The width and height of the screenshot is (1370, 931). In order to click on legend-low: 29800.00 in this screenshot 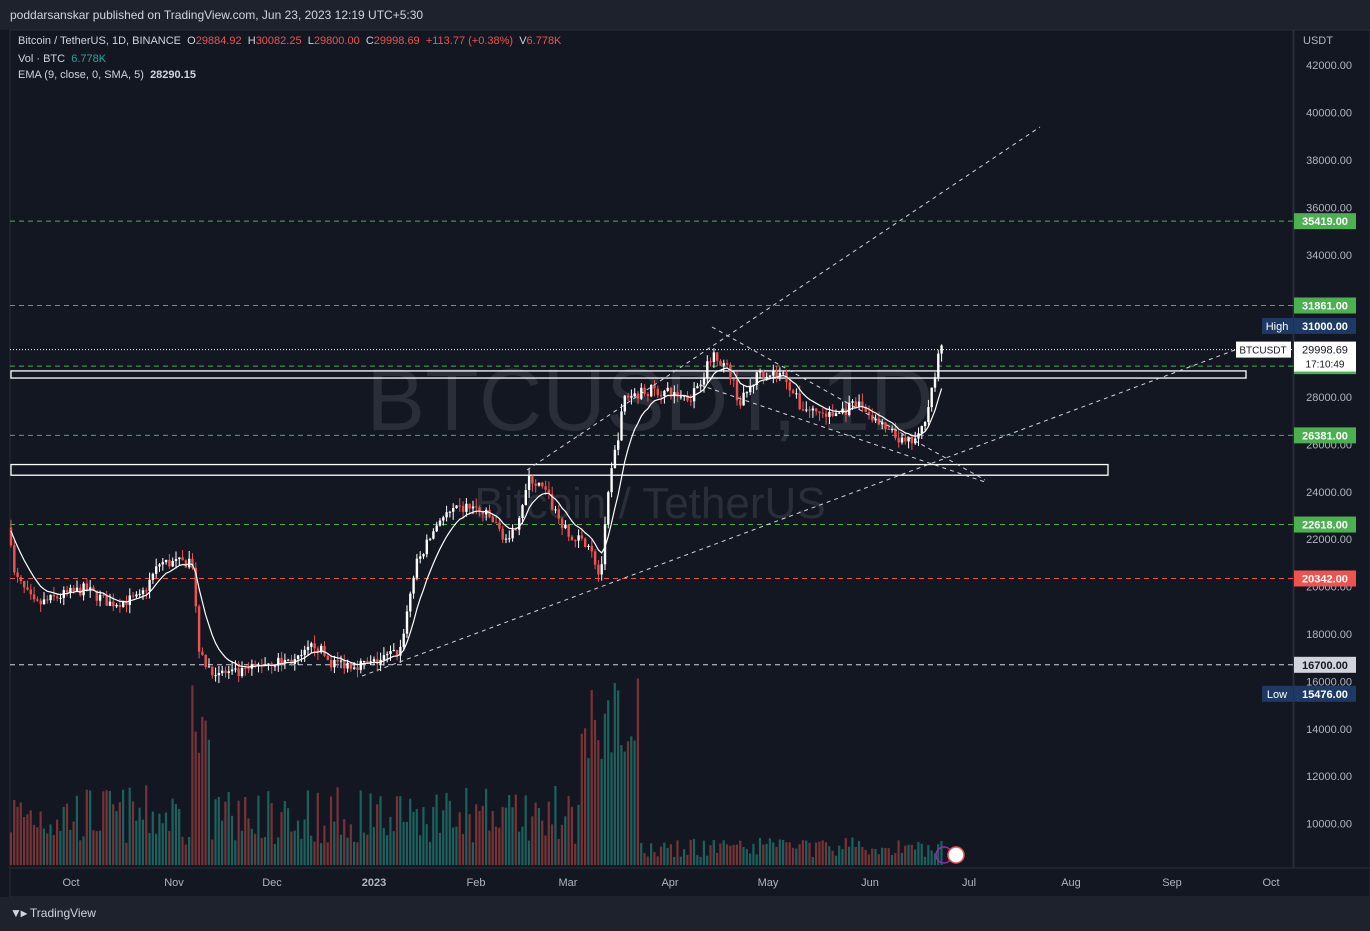, I will do `click(336, 41)`.